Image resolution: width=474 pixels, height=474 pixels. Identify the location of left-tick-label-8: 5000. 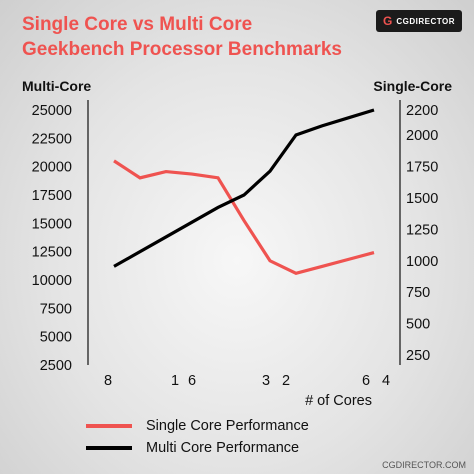
(56, 338).